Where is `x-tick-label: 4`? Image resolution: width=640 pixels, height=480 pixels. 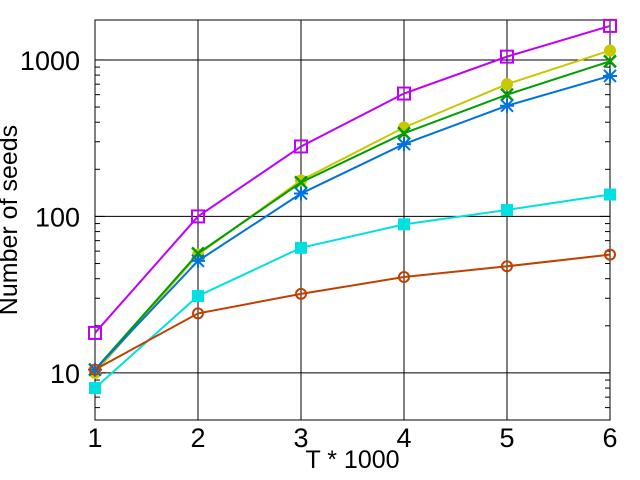
x-tick-label: 4 is located at coordinates (403, 438).